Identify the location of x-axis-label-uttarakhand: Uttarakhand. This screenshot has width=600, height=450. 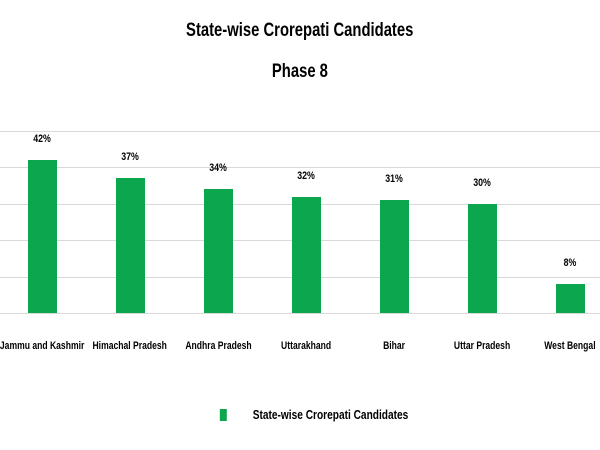
(306, 346).